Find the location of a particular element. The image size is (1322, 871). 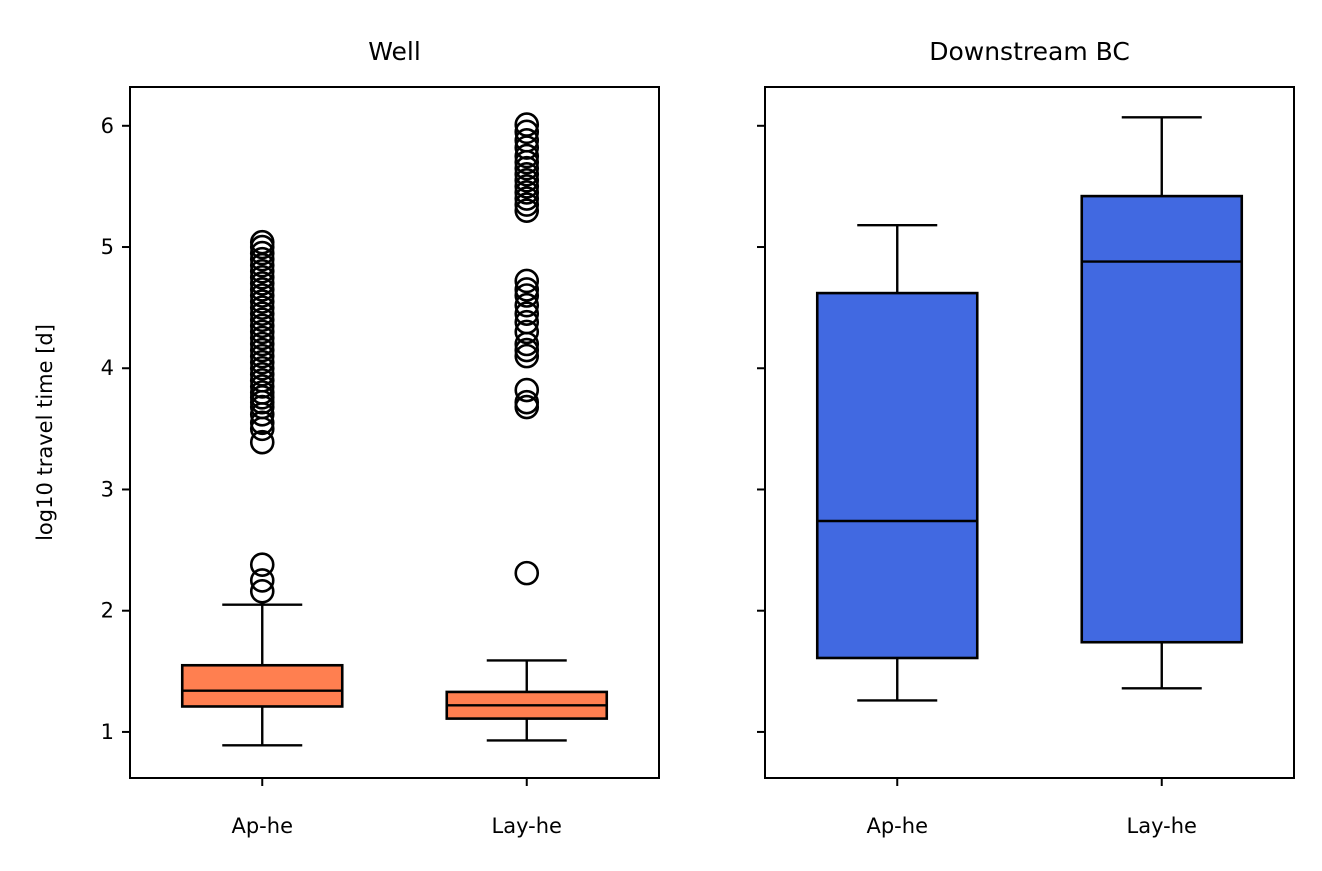

y-tick-label: 4 is located at coordinates (107, 368).